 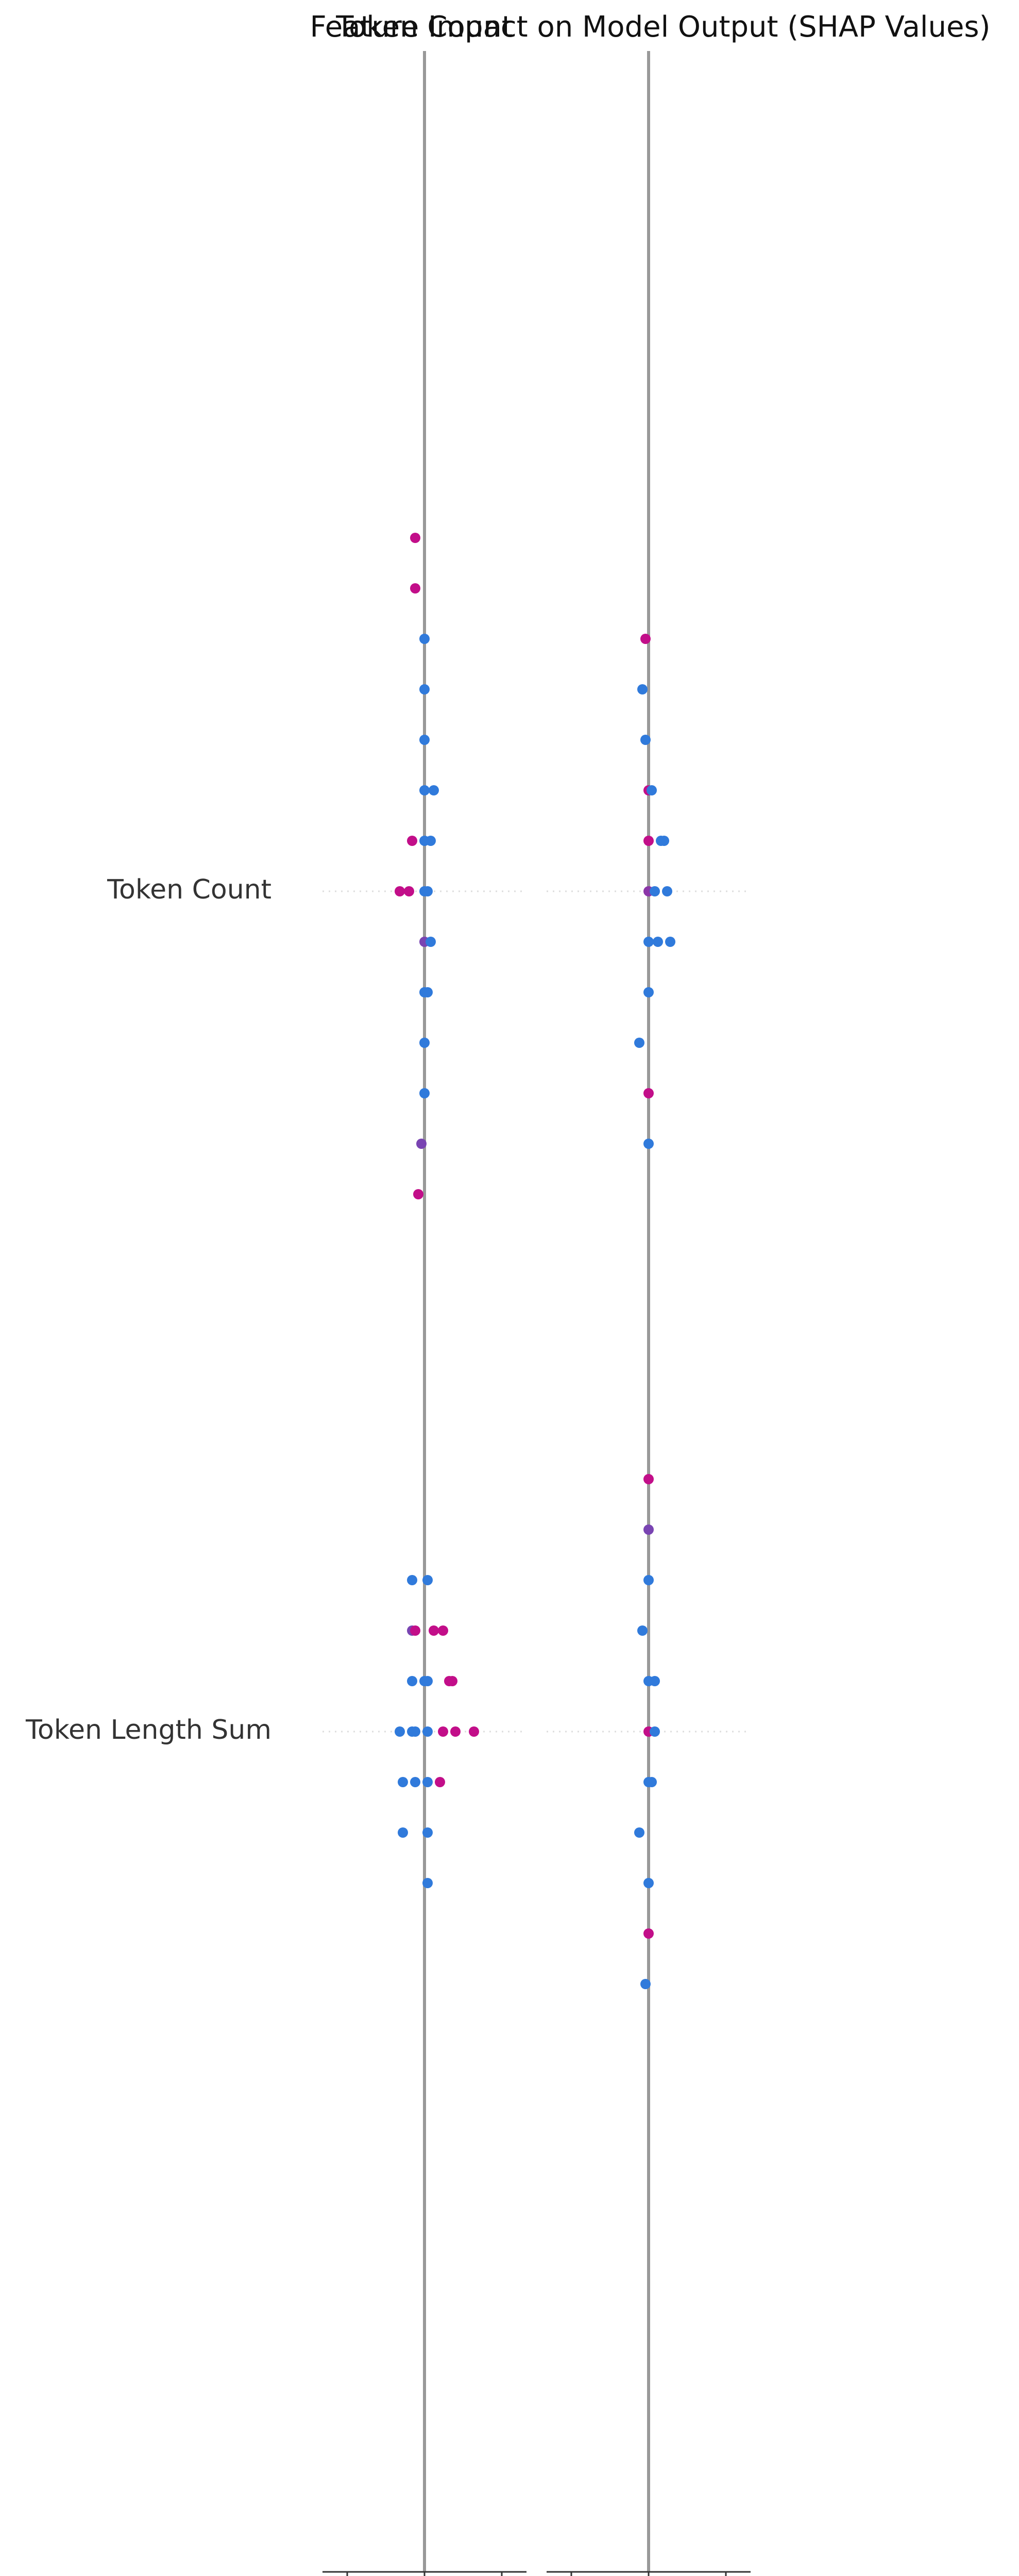 I want to click on panel-title: Token Count, so click(x=424, y=27).